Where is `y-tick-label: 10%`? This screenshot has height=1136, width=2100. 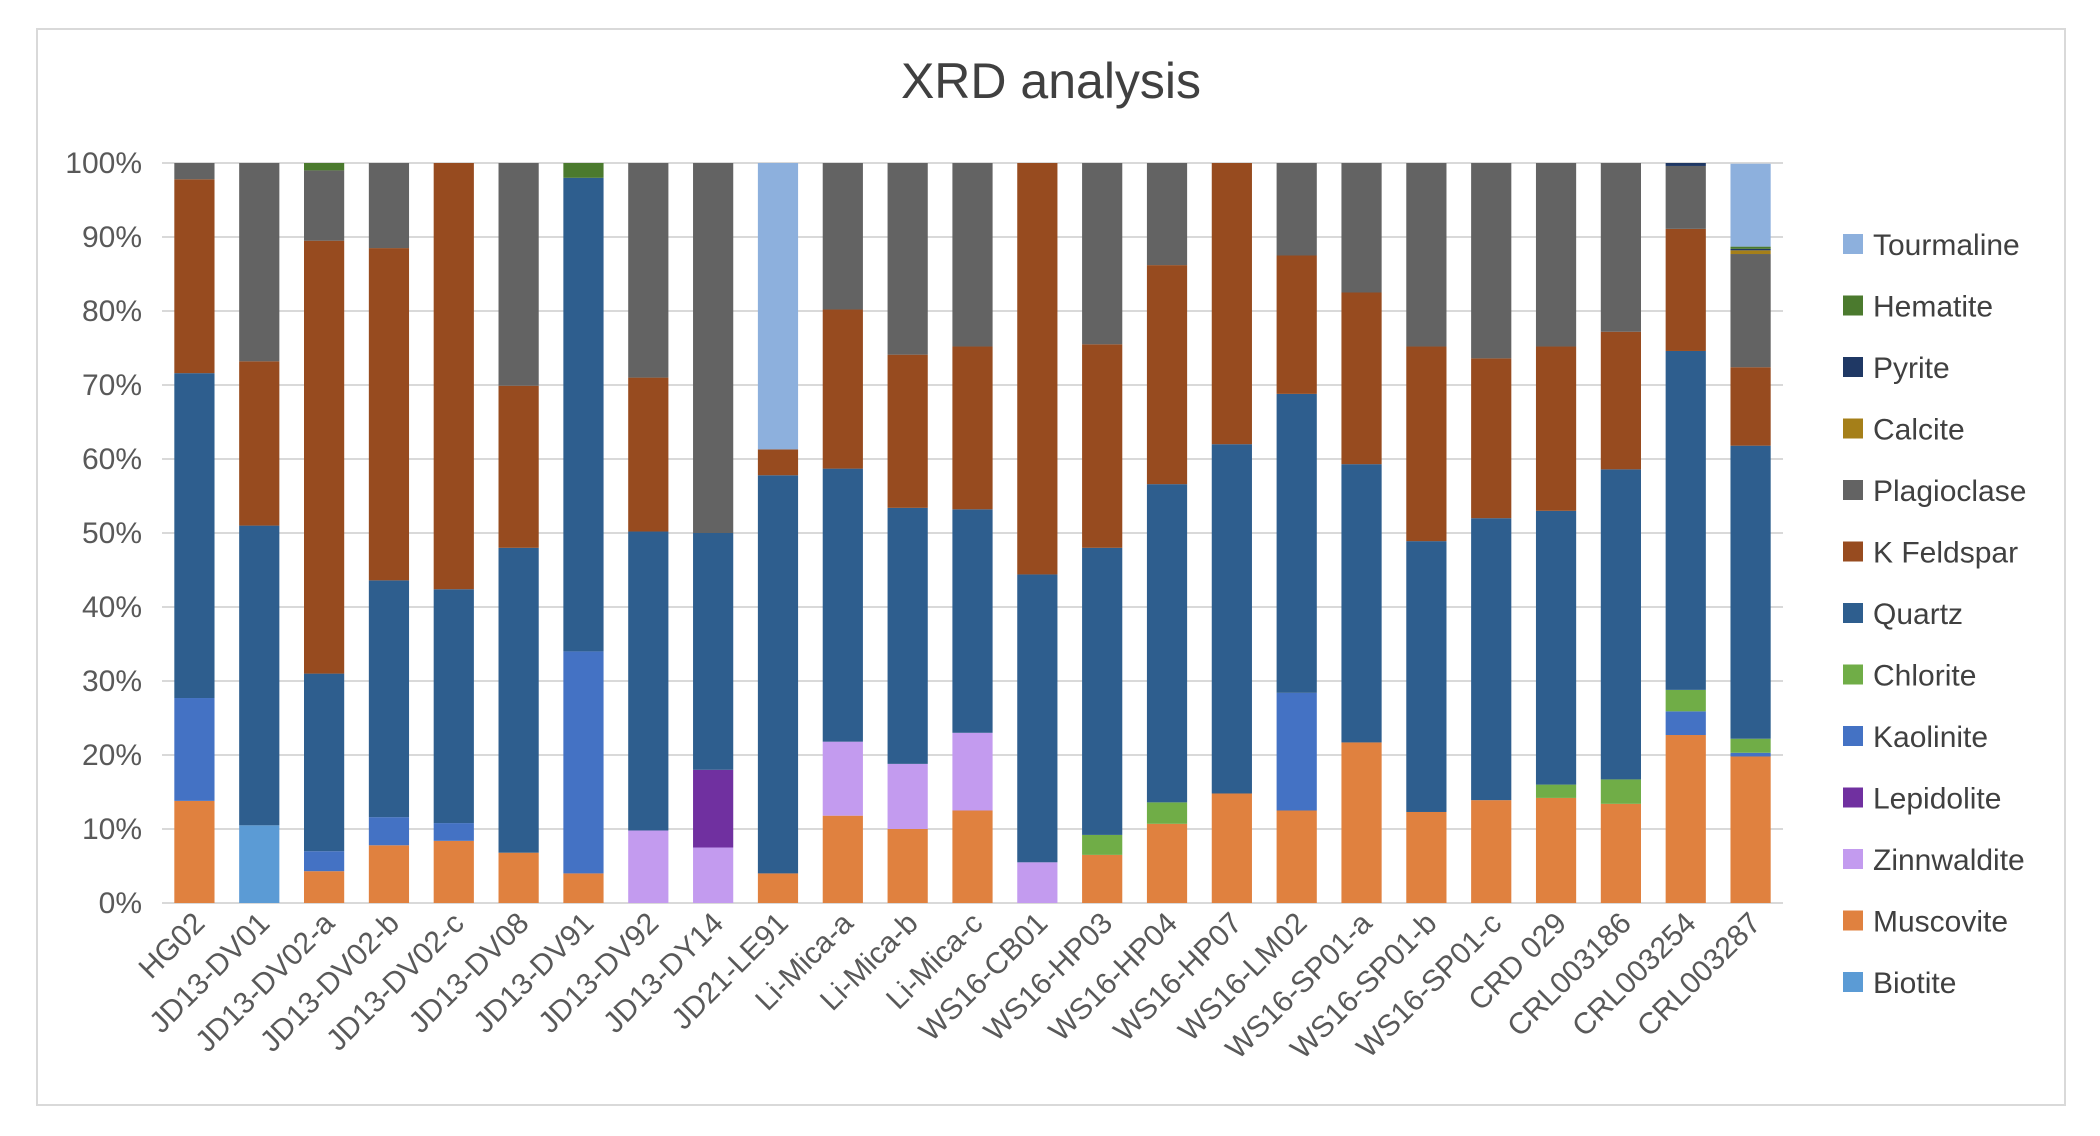 y-tick-label: 10% is located at coordinates (112, 829).